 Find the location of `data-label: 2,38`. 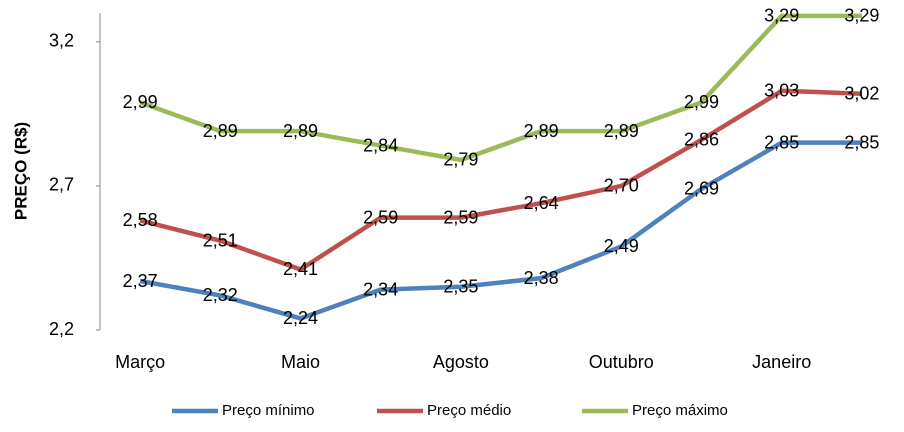

data-label: 2,38 is located at coordinates (541, 278).